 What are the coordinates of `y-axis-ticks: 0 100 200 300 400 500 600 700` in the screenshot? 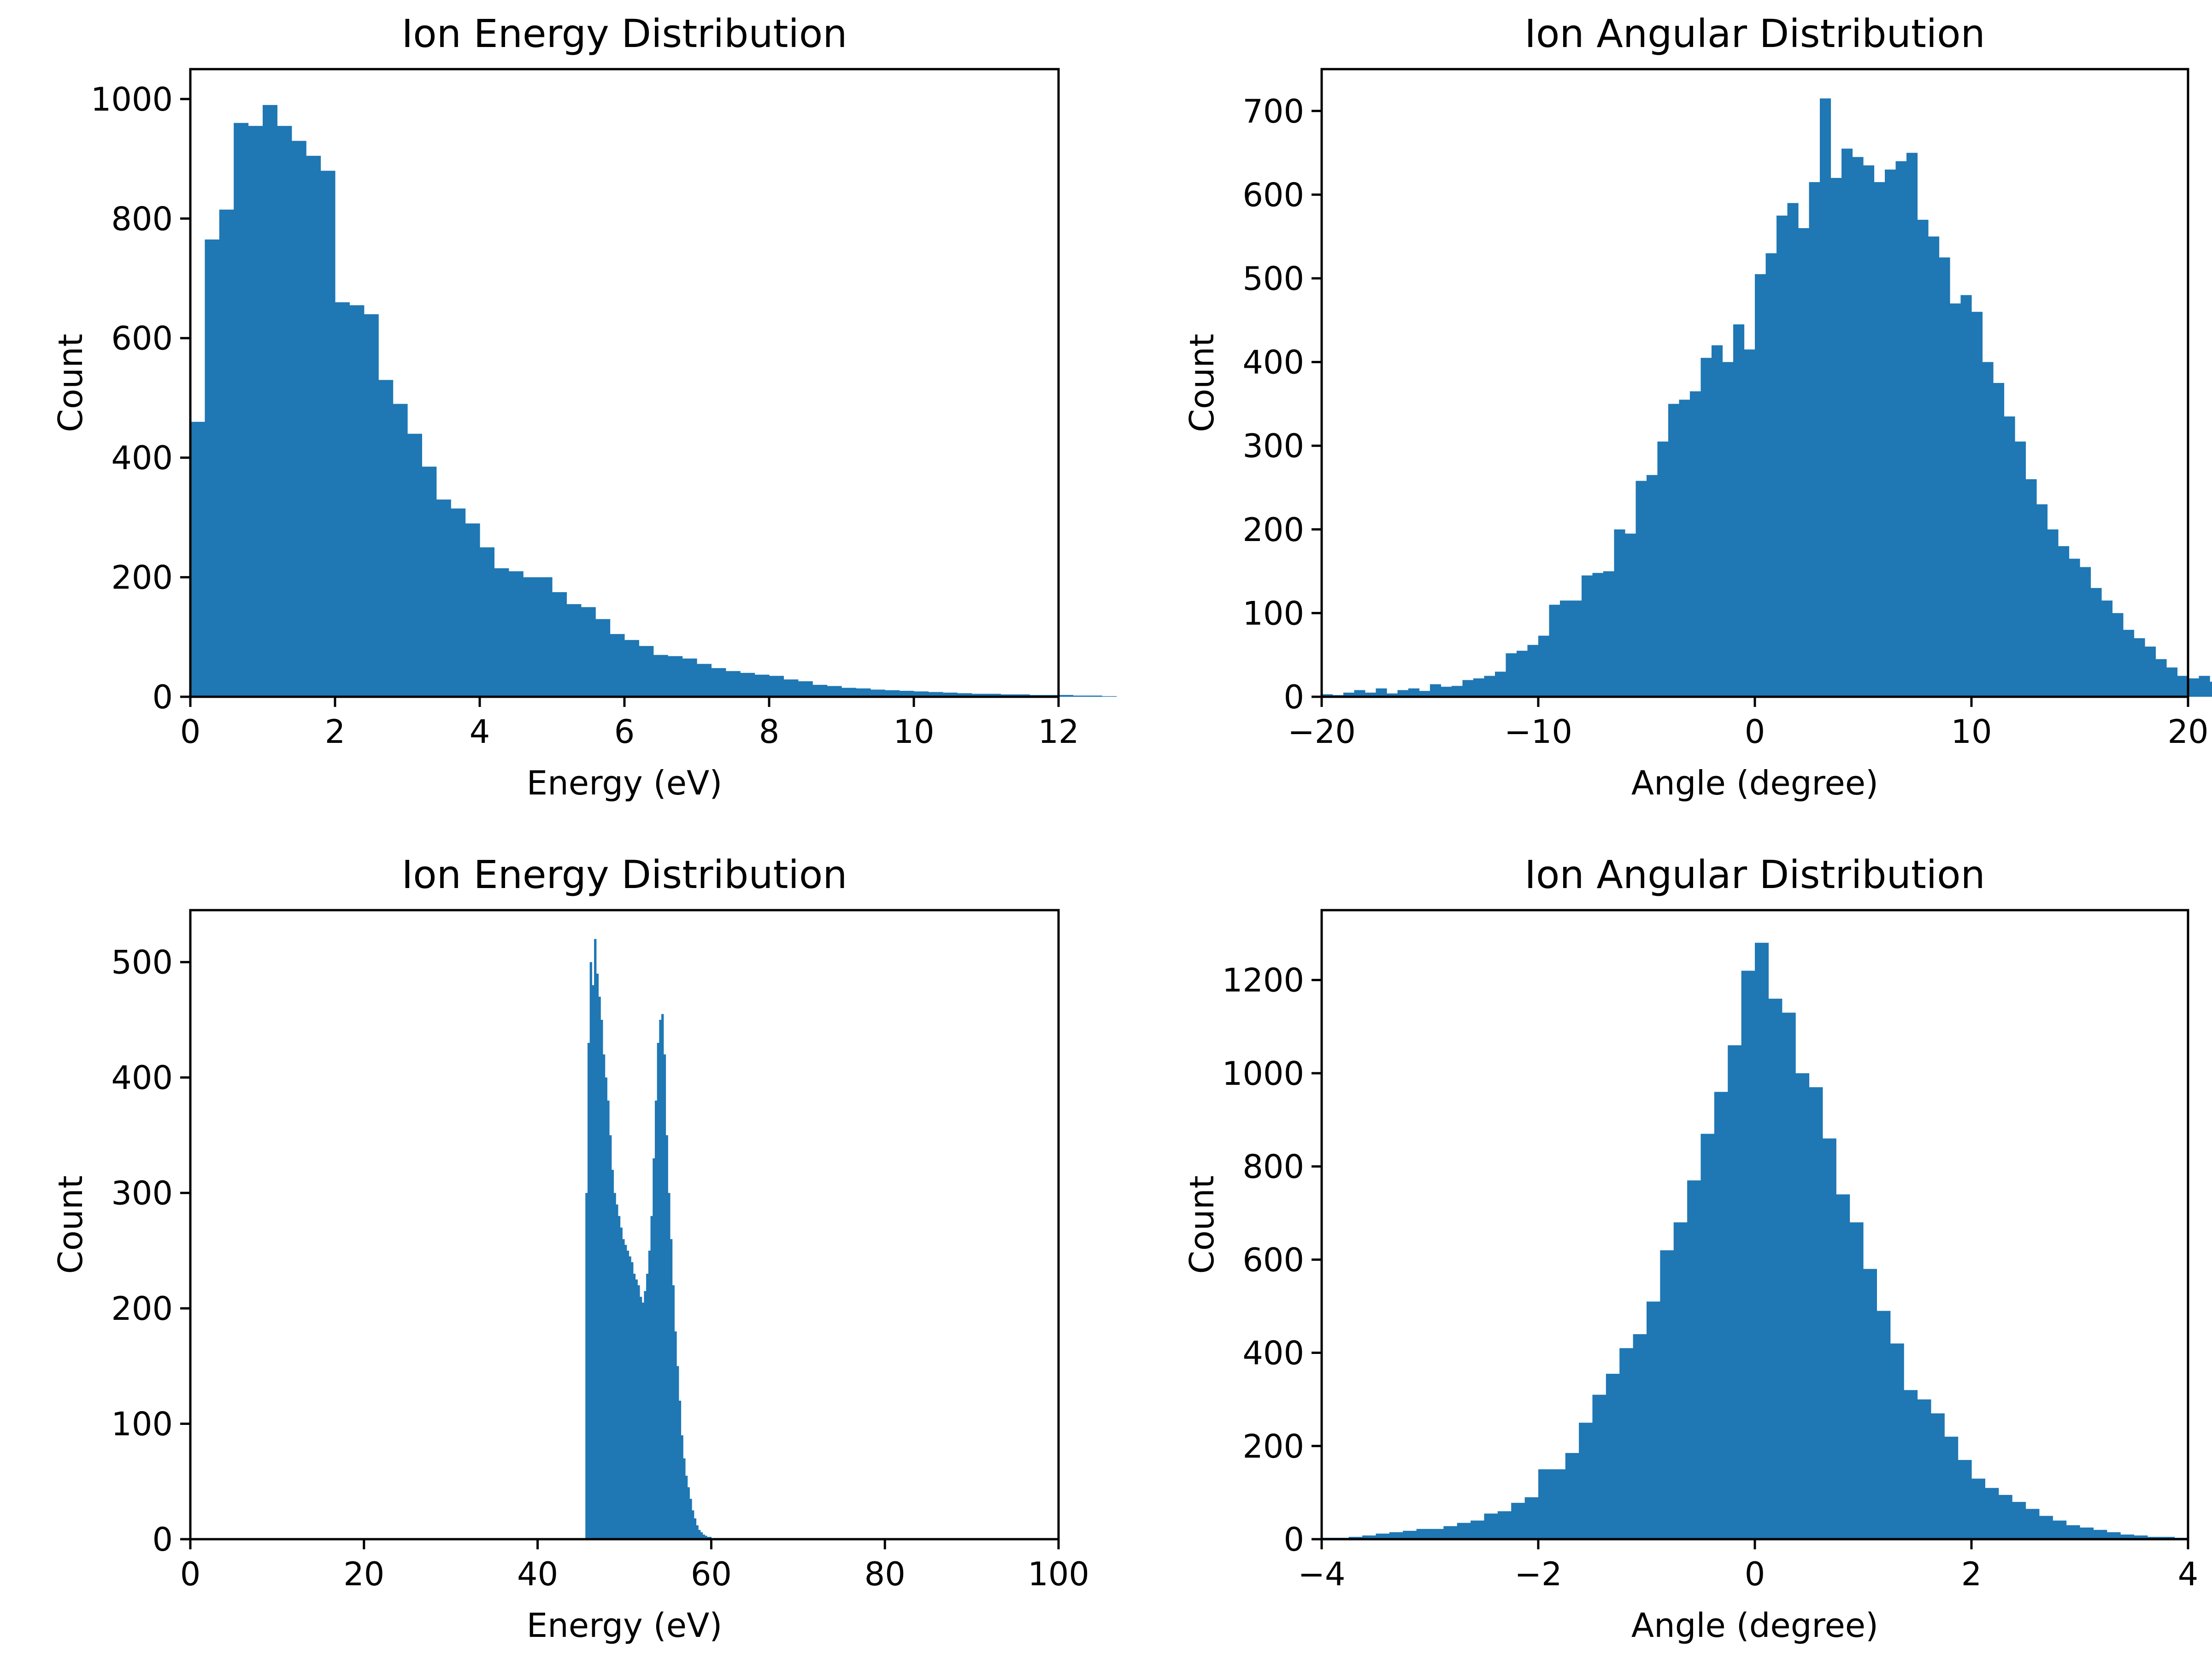 It's located at (1282, 404).